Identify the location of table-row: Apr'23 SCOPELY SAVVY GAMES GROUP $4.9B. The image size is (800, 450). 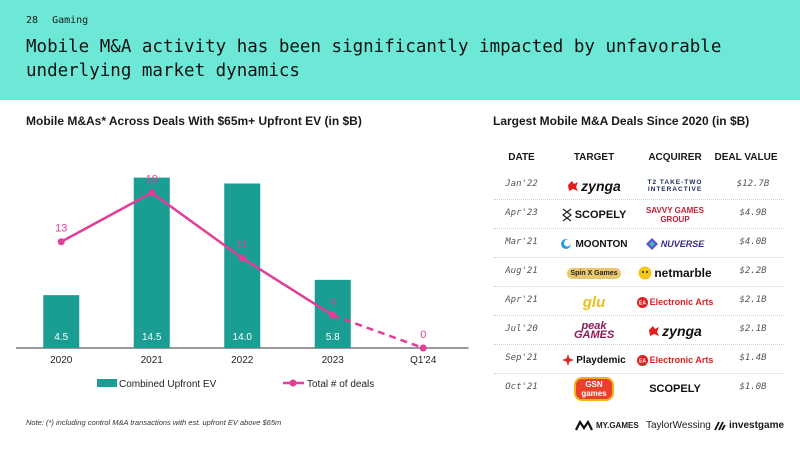
(639, 214).